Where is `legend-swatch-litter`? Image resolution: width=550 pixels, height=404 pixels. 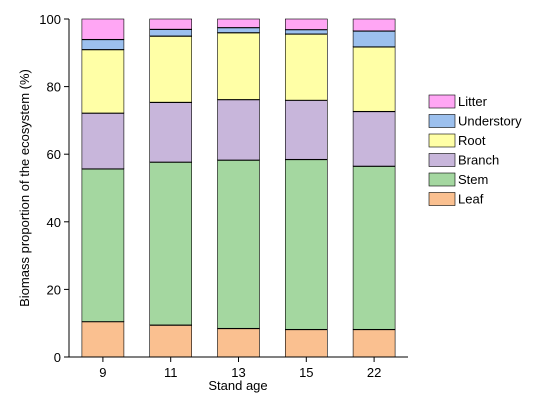
legend-swatch-litter is located at coordinates (442, 101).